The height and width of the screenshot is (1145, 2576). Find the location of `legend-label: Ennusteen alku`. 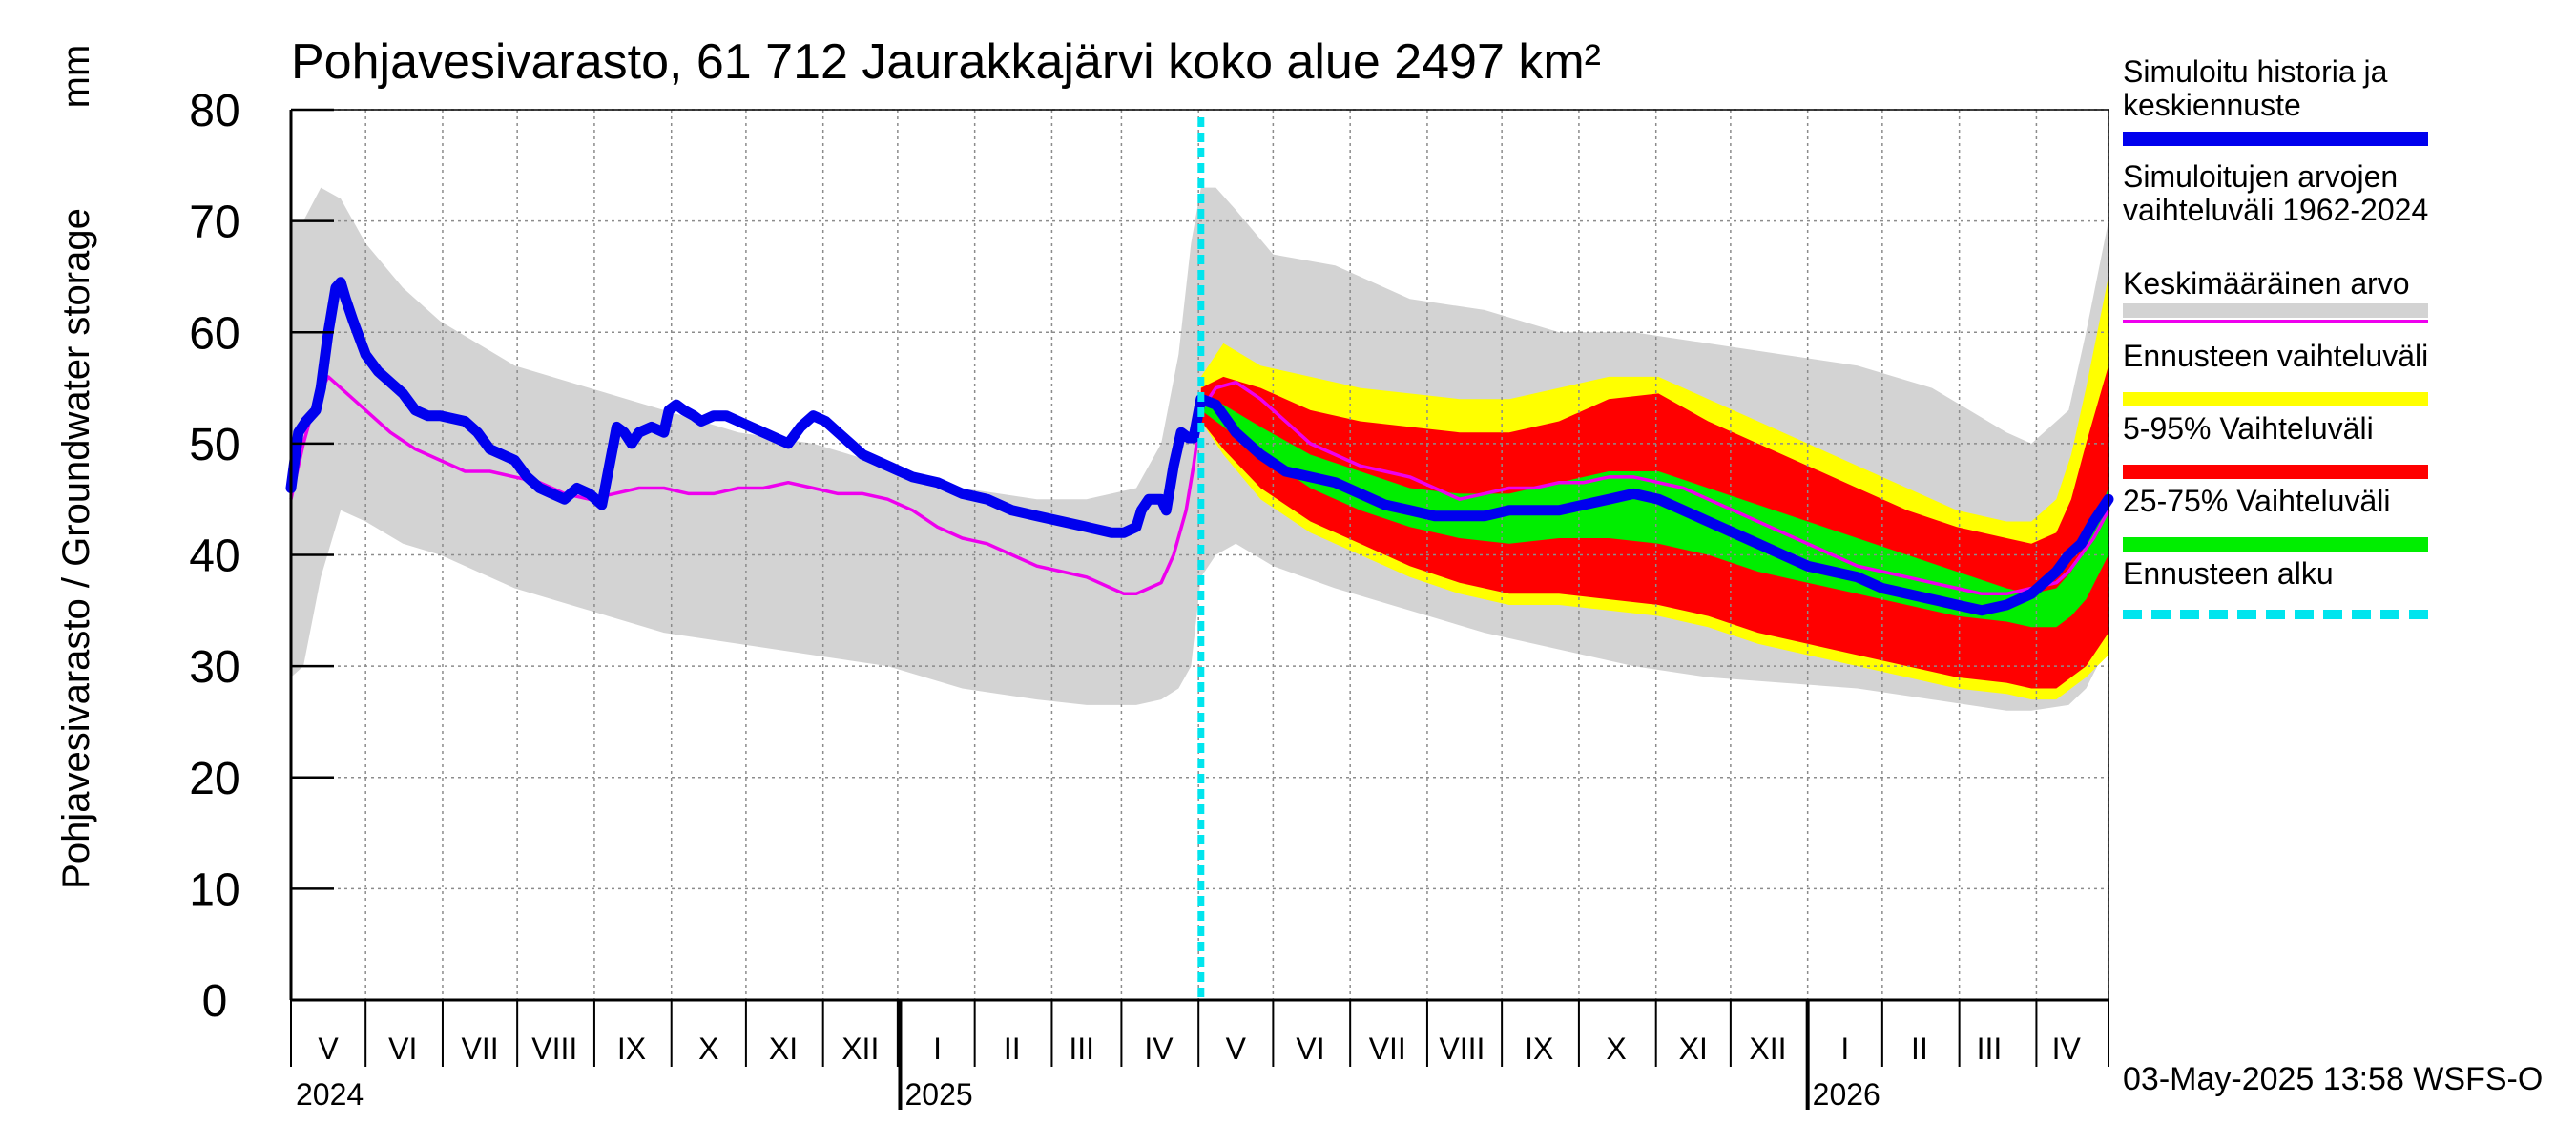

legend-label: Ennusteen alku is located at coordinates (2228, 573).